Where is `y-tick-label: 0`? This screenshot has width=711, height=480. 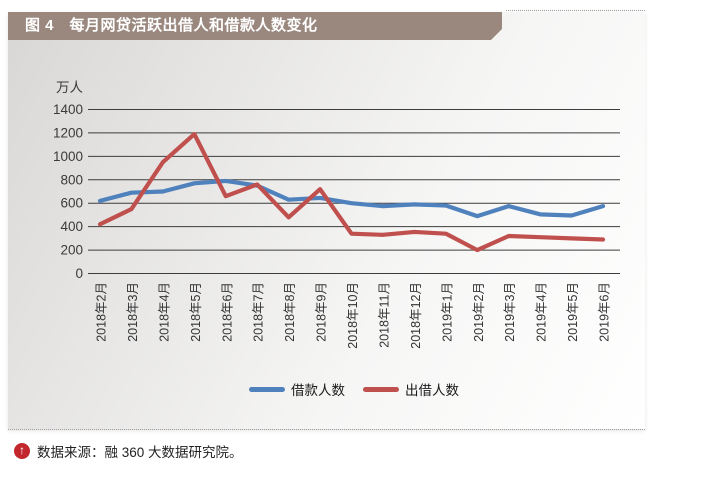
y-tick-label: 0 is located at coordinates (79, 273).